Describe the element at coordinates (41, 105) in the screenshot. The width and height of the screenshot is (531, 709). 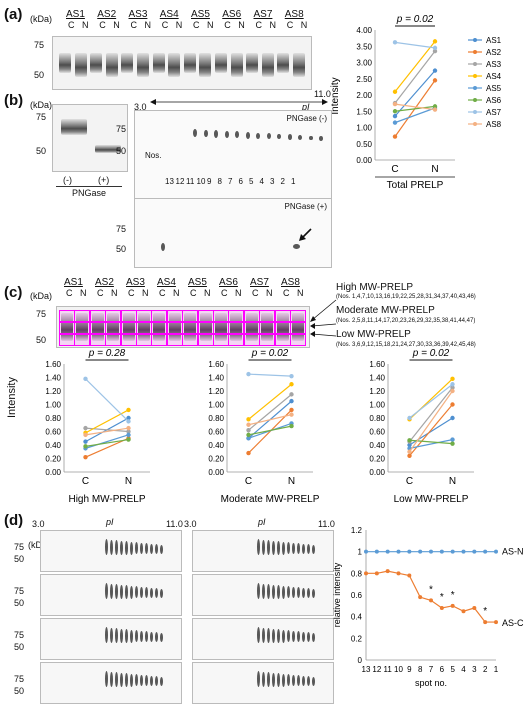
I see `panel-b-kda: (kDa)` at that location.